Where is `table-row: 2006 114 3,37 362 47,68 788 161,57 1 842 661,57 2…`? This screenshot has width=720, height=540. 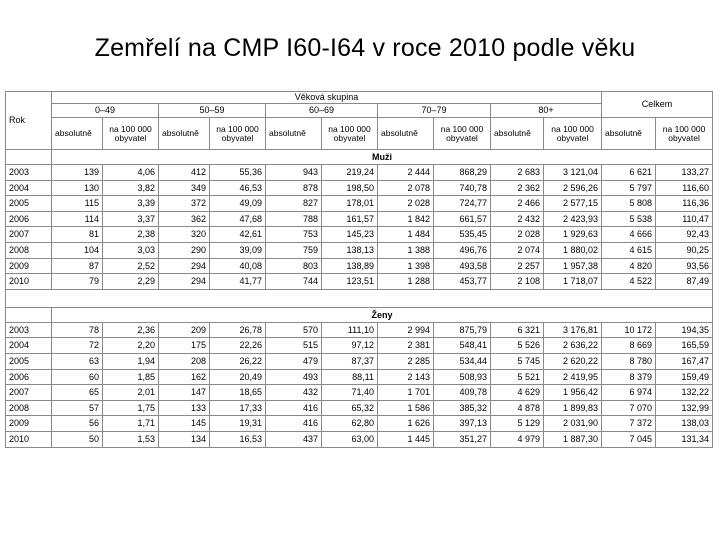
table-row: 2006 114 3,37 362 47,68 788 161,57 1 842 661,57 2… is located at coordinates (359, 219).